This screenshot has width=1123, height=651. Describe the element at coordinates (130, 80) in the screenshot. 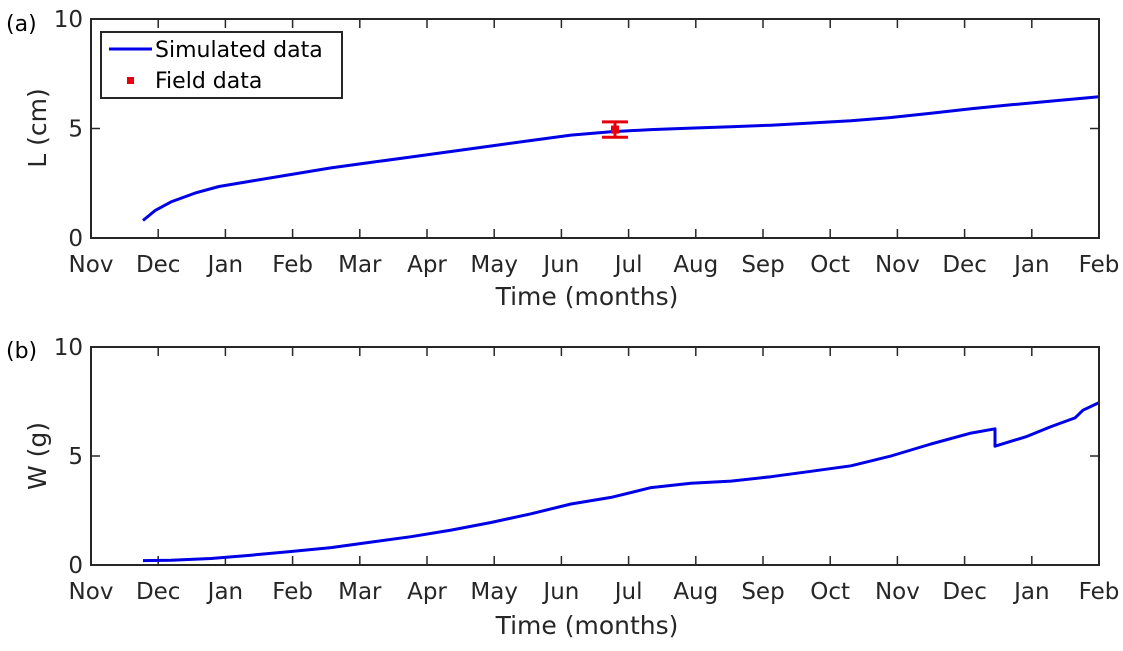

I see `legend-marker-swatch` at that location.